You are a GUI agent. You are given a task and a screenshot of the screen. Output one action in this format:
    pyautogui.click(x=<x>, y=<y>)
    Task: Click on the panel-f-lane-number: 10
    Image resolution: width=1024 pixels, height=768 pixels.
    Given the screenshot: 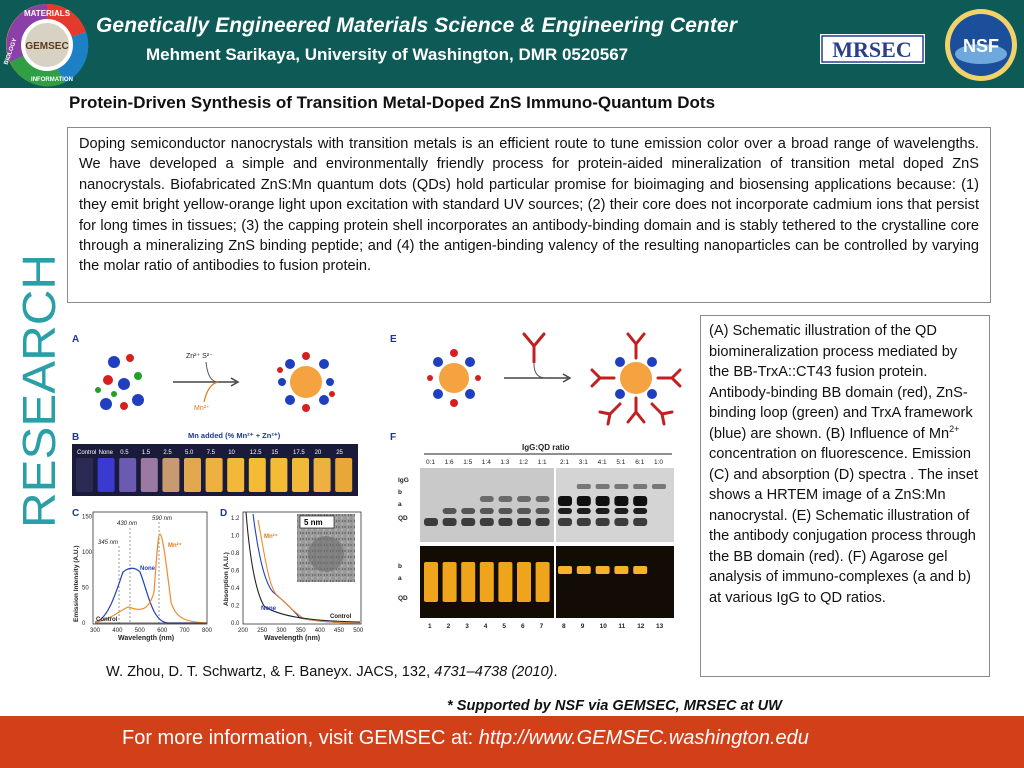 What is the action you would take?
    pyautogui.click(x=604, y=626)
    